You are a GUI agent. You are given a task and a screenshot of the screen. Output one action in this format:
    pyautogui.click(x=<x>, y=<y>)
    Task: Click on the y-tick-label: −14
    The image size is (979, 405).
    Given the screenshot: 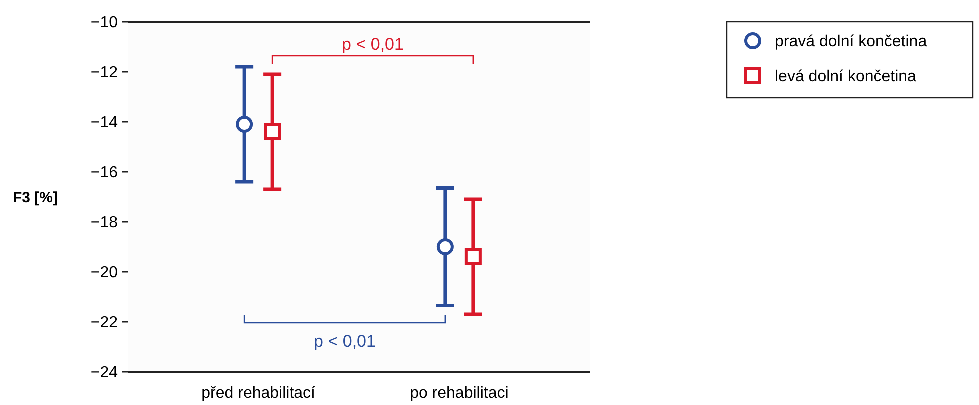 What is the action you would take?
    pyautogui.click(x=104, y=123)
    